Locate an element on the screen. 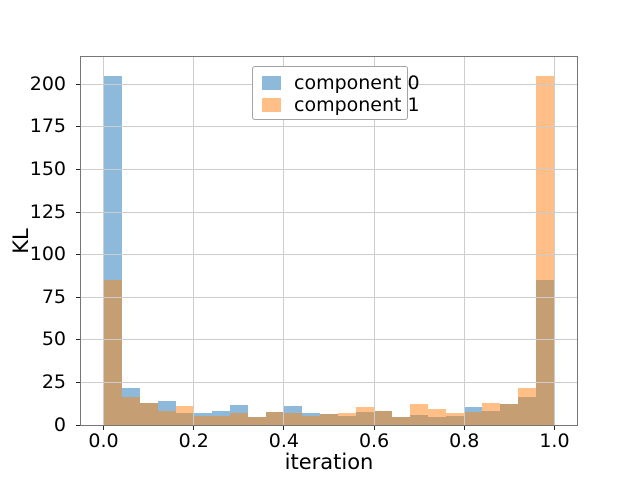 The width and height of the screenshot is (640, 480). y-tick-label: 0 is located at coordinates (59, 424).